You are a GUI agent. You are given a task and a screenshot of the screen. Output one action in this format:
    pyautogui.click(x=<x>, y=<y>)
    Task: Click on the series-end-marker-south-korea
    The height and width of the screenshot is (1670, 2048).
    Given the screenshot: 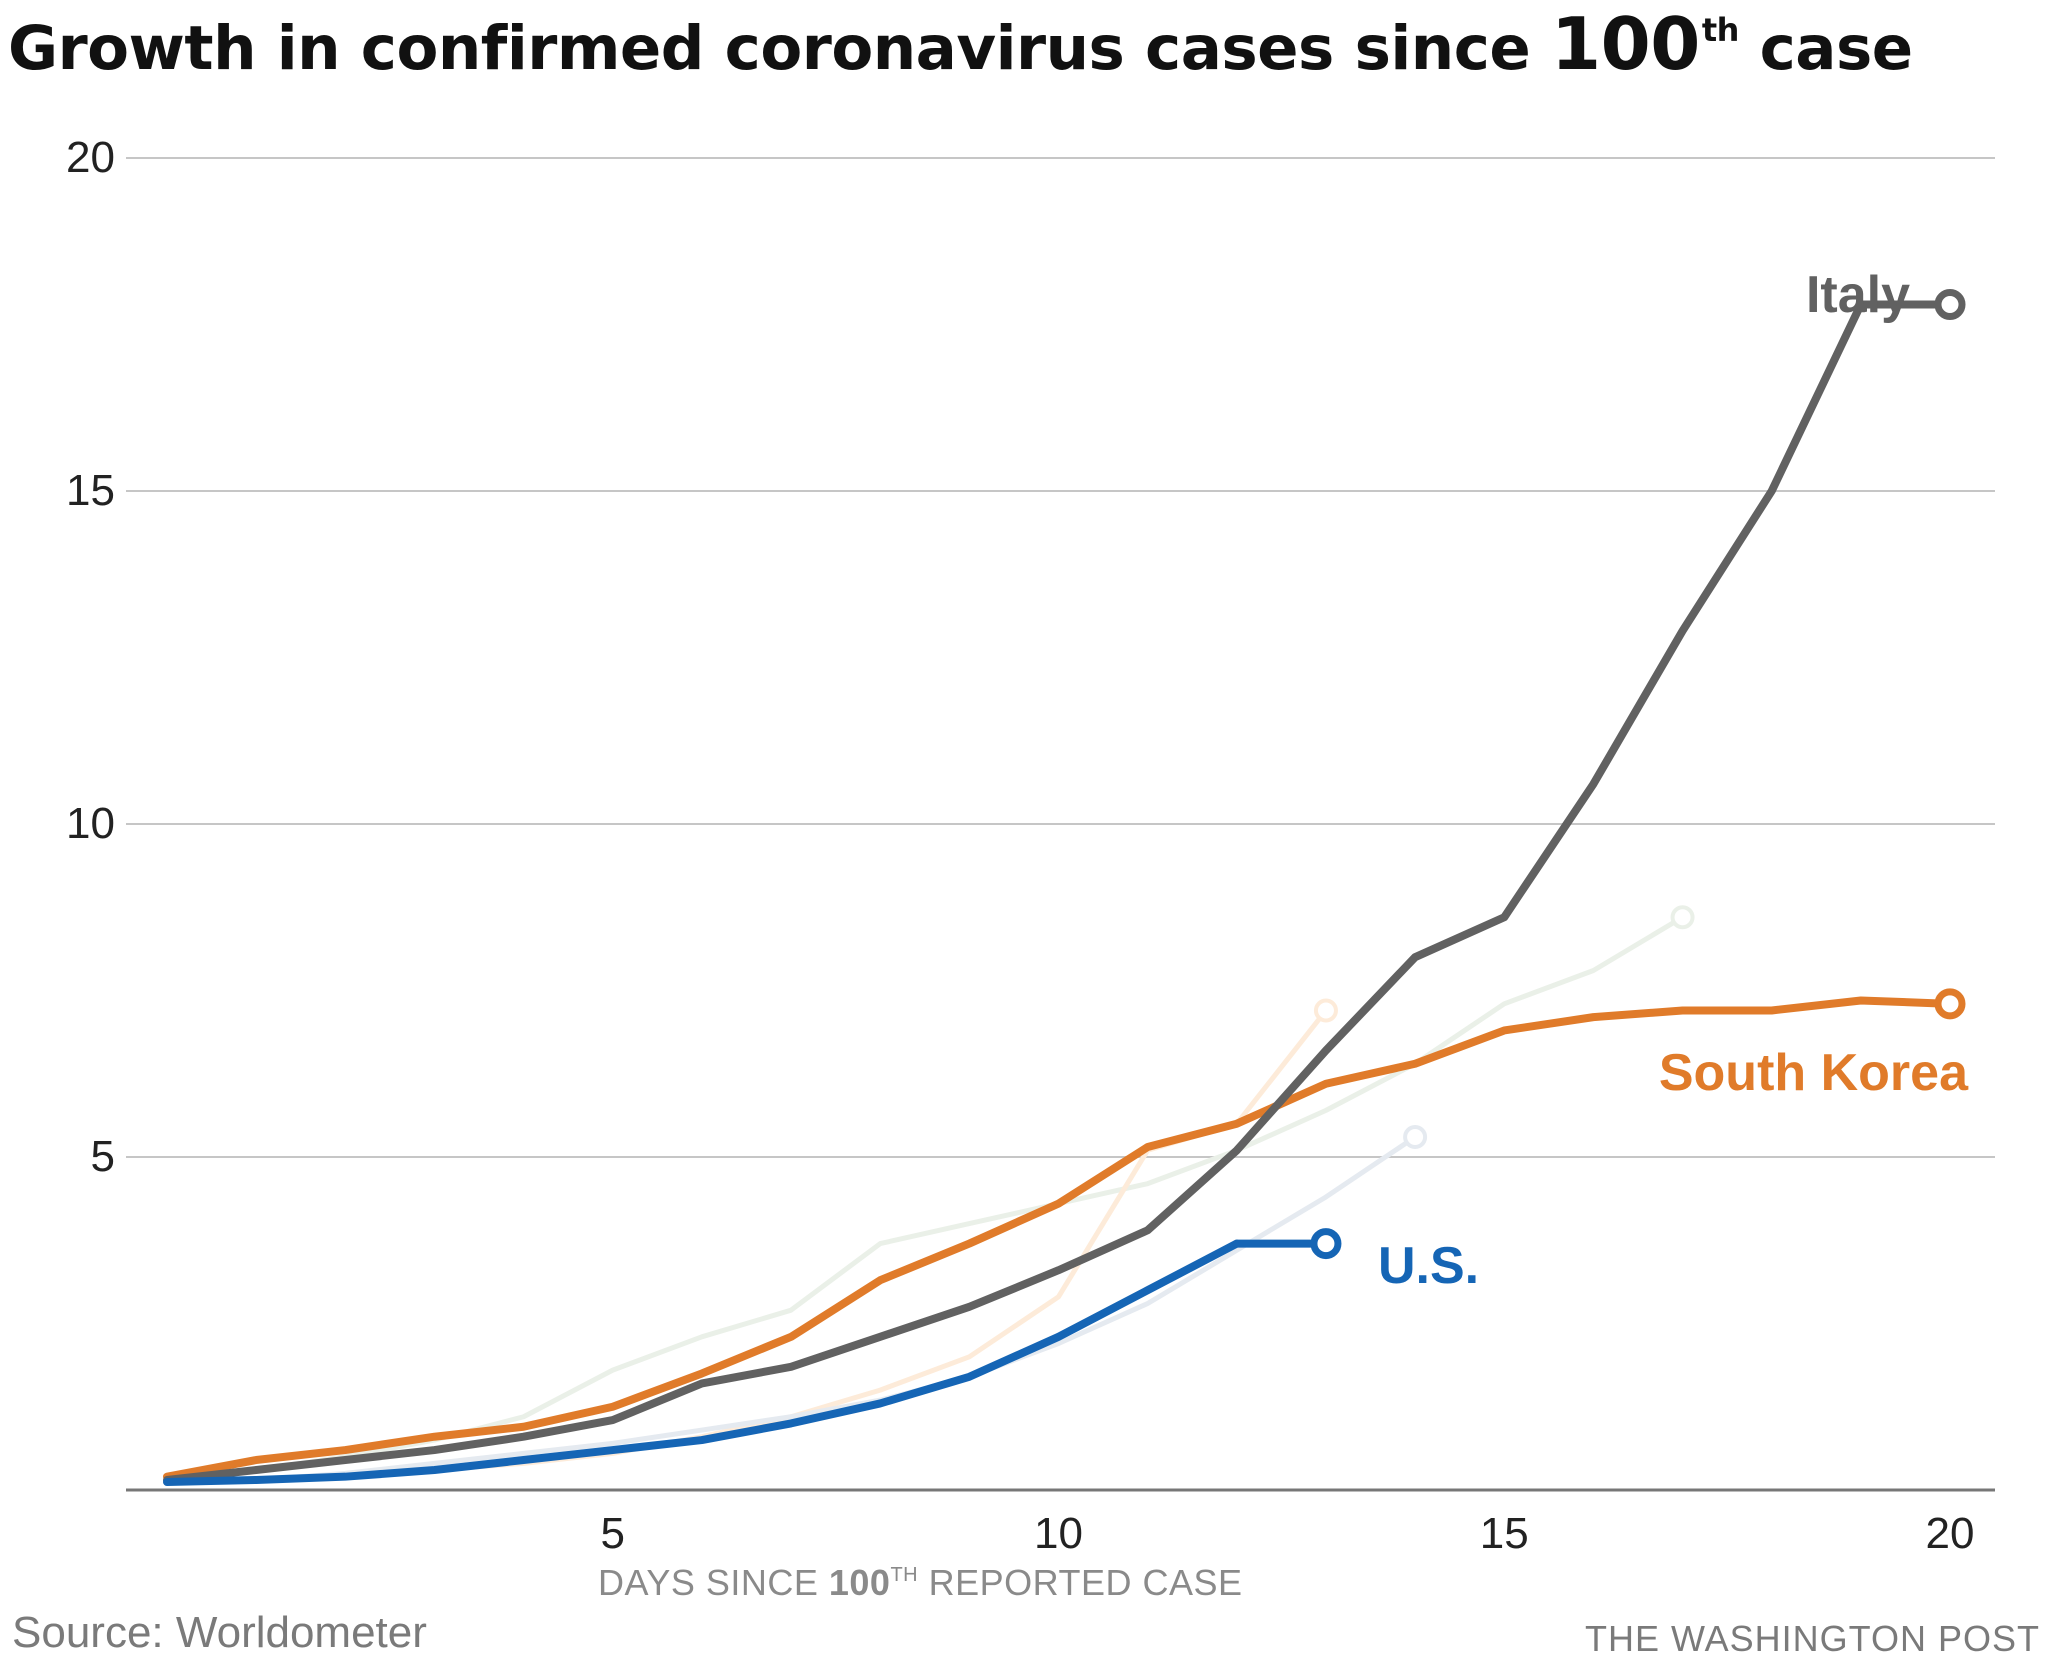 What is the action you would take?
    pyautogui.click(x=1950, y=1004)
    